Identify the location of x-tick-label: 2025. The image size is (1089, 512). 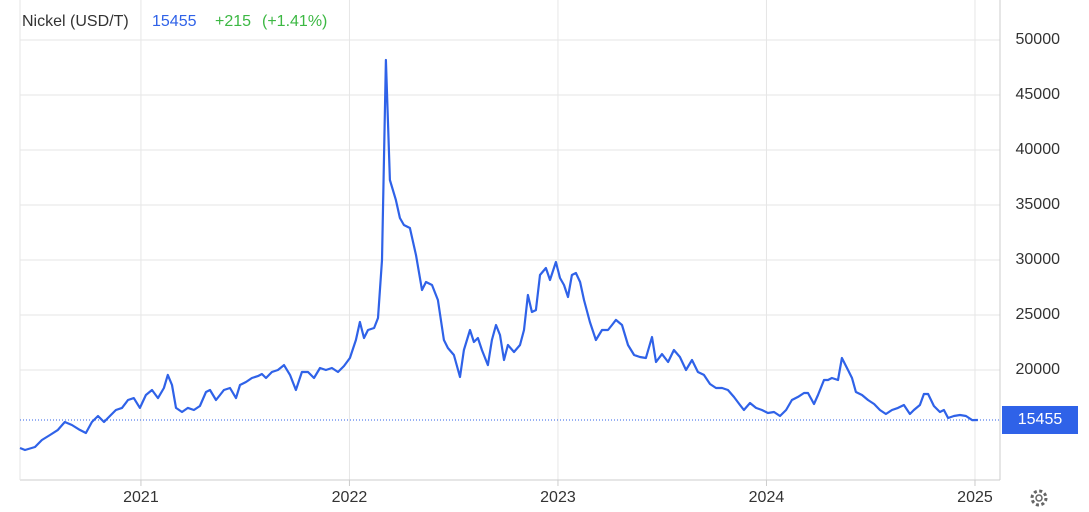
(975, 497).